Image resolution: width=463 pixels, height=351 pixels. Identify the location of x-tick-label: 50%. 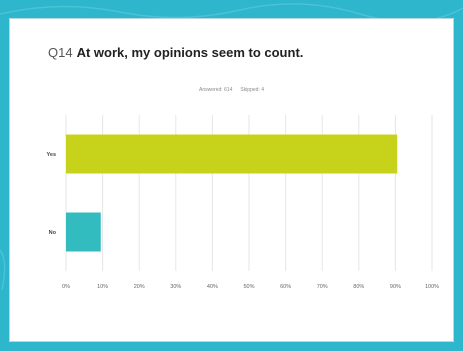
(248, 287).